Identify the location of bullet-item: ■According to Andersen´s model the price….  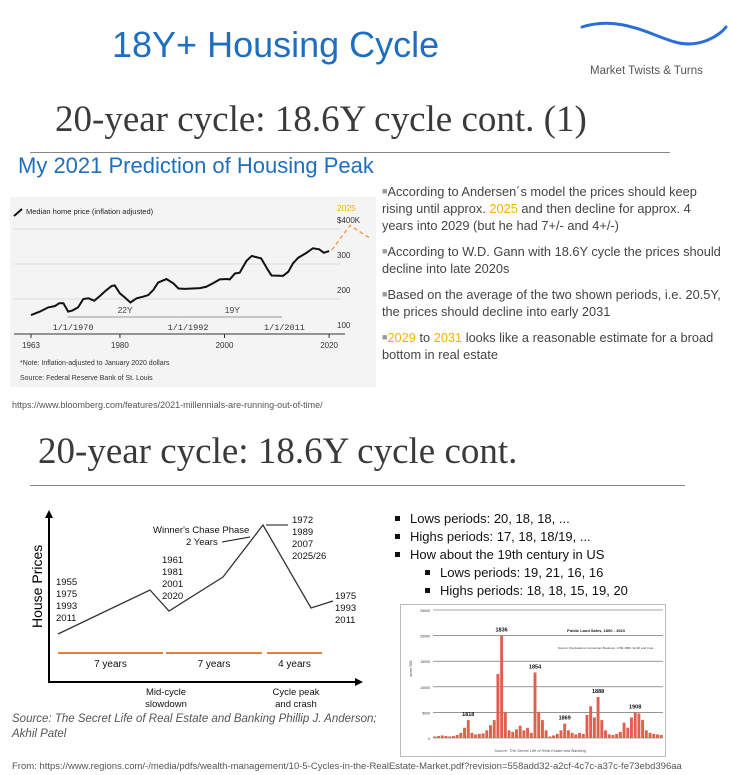
(552, 208).